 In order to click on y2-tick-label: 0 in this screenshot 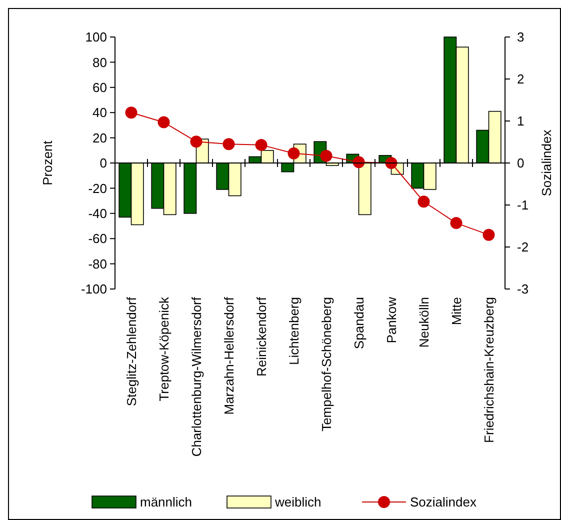, I will do `click(520, 163)`.